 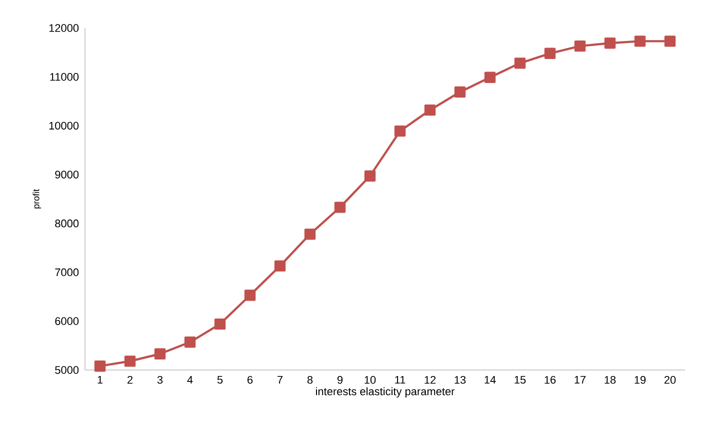 I want to click on x-tick-label: 15, so click(x=520, y=380).